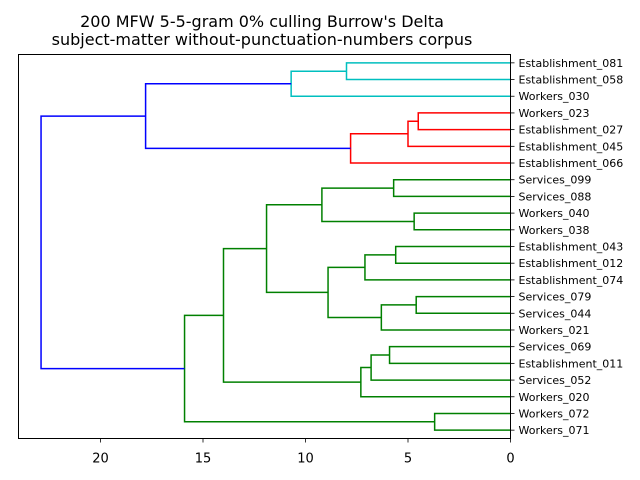  Describe the element at coordinates (297, 249) in the screenshot. I see `link-g9` at that location.